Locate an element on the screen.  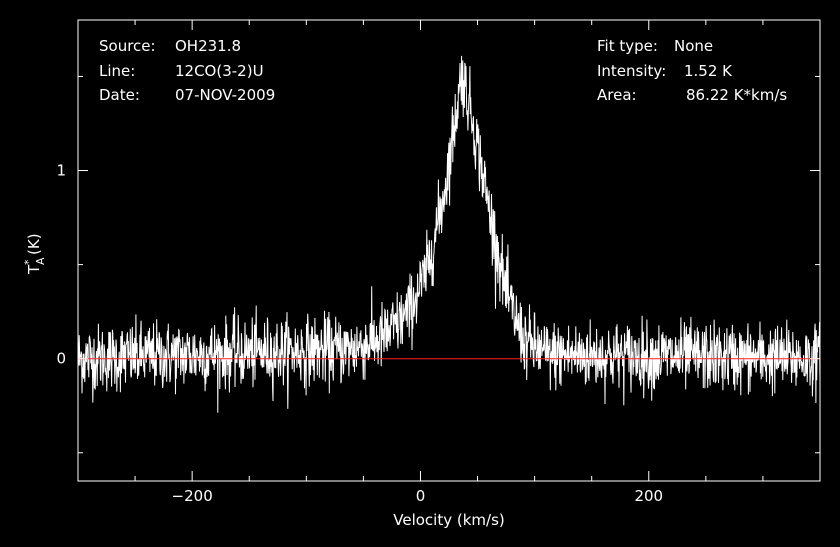
line-label: Line: is located at coordinates (117, 71).